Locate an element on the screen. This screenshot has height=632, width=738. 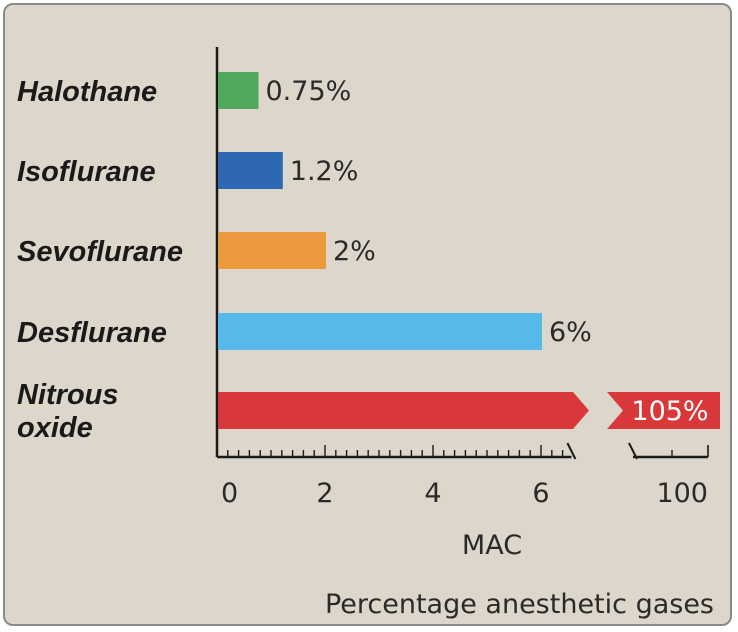
value-label: 2% is located at coordinates (354, 251).